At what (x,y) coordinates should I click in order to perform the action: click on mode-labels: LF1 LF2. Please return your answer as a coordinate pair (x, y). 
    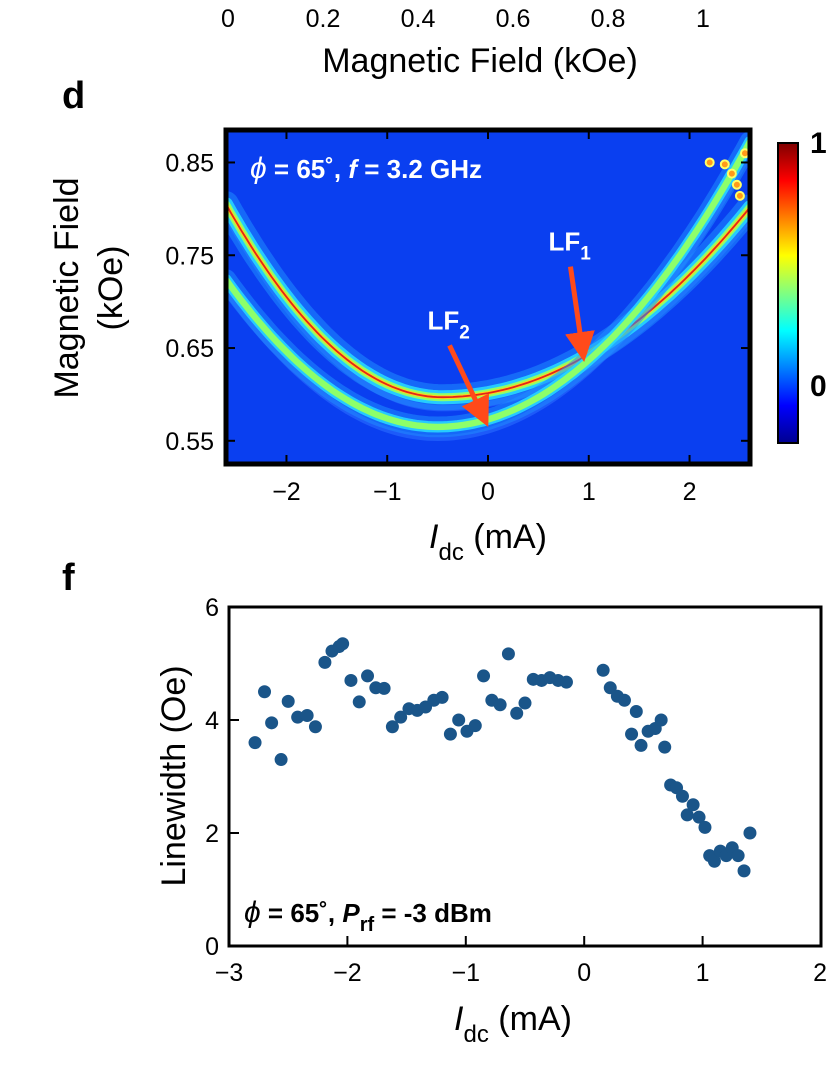
    Looking at the image, I should click on (511, 327).